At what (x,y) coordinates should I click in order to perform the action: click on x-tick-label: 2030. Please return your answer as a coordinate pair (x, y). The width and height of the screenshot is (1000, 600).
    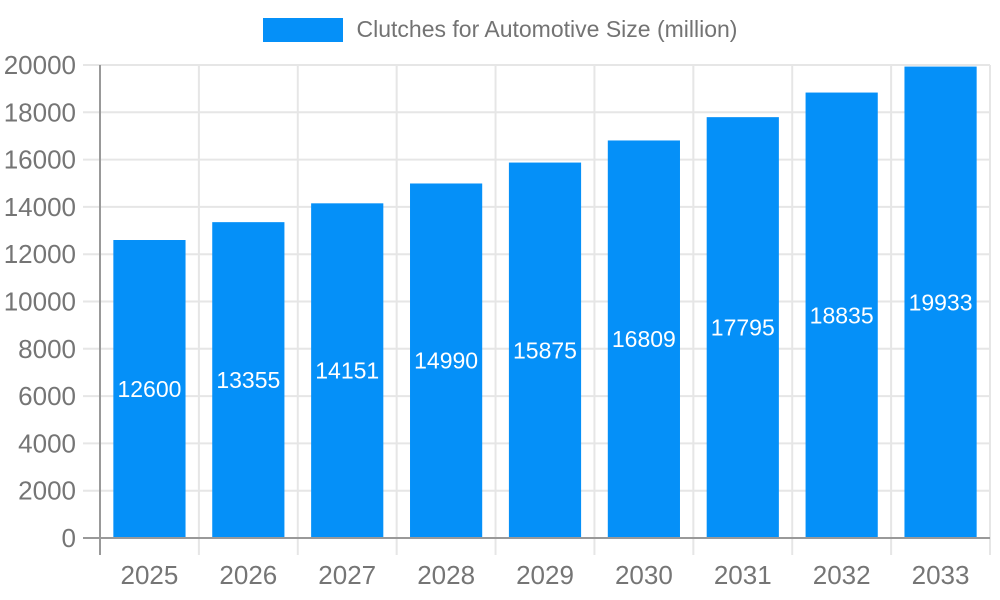
    Looking at the image, I should click on (644, 575).